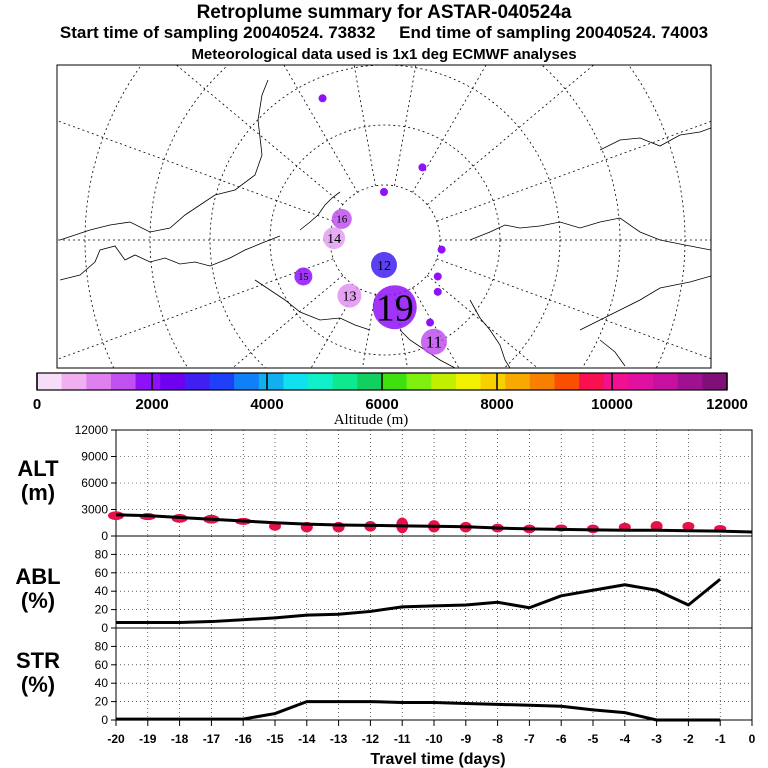 The height and width of the screenshot is (768, 768). I want to click on x-tick-label: -15, so click(275, 739).